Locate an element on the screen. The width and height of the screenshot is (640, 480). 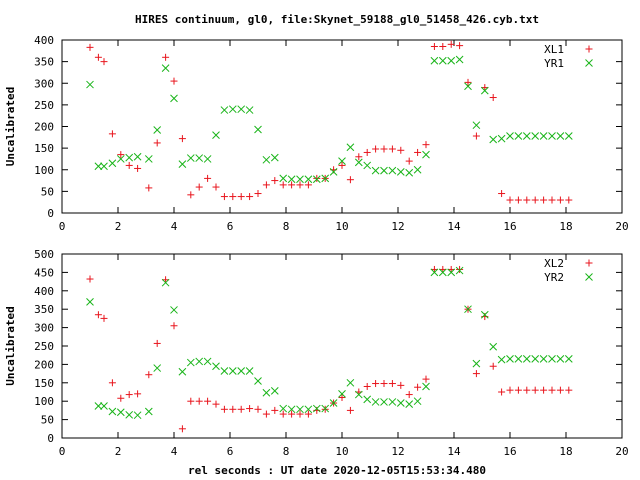
y-tick-label: 400 is located at coordinates (44, 40).